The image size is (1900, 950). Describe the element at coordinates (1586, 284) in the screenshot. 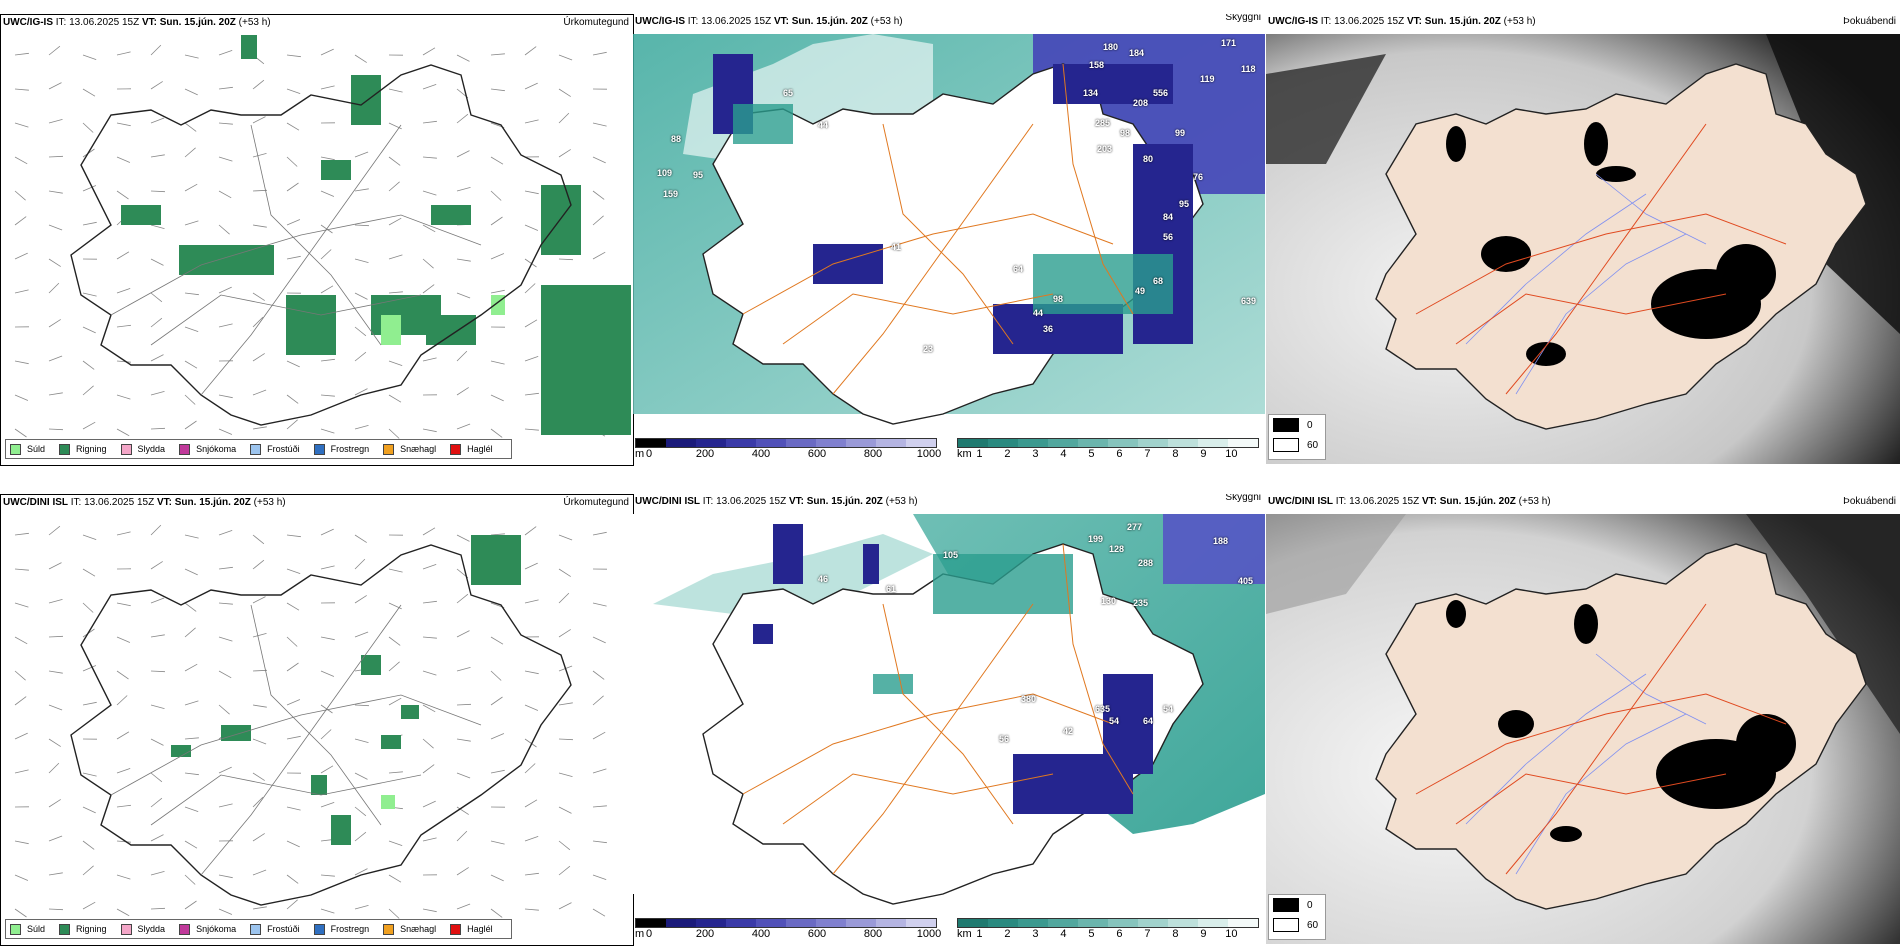

I see `river-network` at that location.